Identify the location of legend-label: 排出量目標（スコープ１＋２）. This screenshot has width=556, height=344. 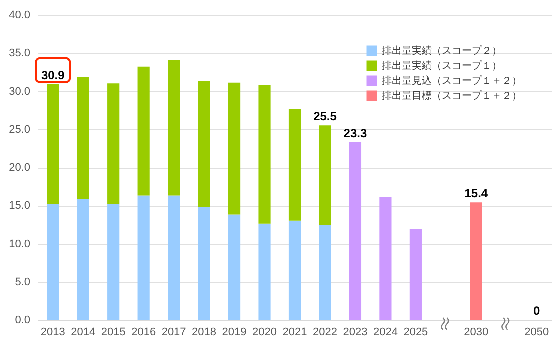
(452, 96).